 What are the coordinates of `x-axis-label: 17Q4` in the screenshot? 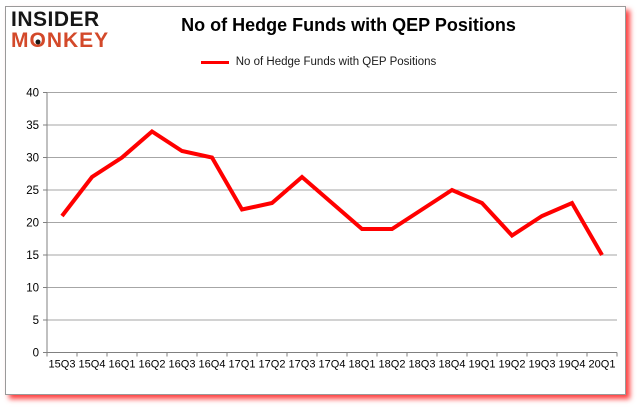 It's located at (332, 365).